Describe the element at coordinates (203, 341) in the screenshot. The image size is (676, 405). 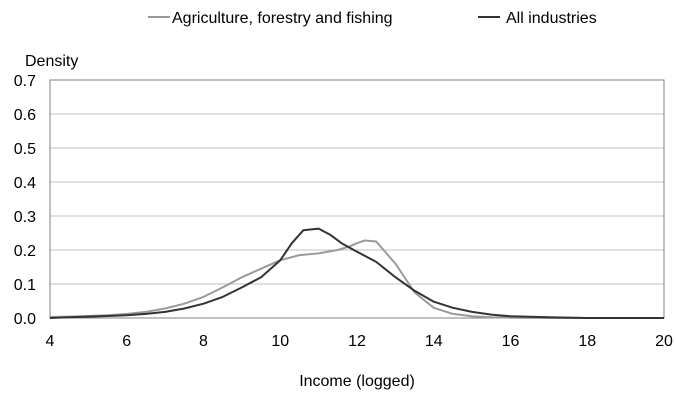
I see `x-tick-label: 8` at that location.